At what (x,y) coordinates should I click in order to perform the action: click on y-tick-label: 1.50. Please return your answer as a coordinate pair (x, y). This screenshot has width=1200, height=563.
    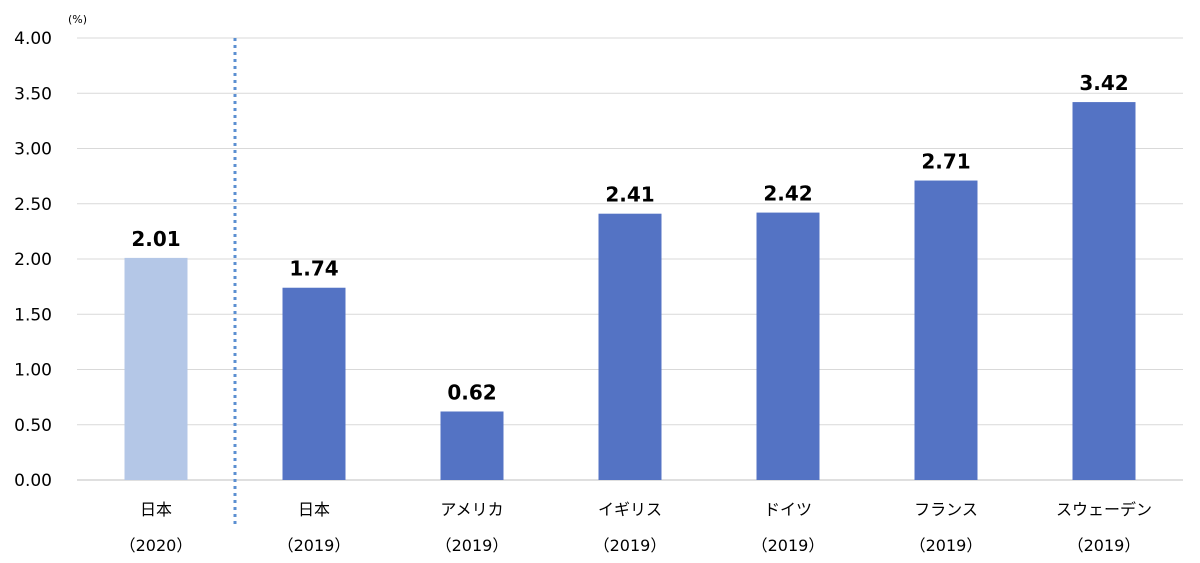
    Looking at the image, I should click on (33, 315).